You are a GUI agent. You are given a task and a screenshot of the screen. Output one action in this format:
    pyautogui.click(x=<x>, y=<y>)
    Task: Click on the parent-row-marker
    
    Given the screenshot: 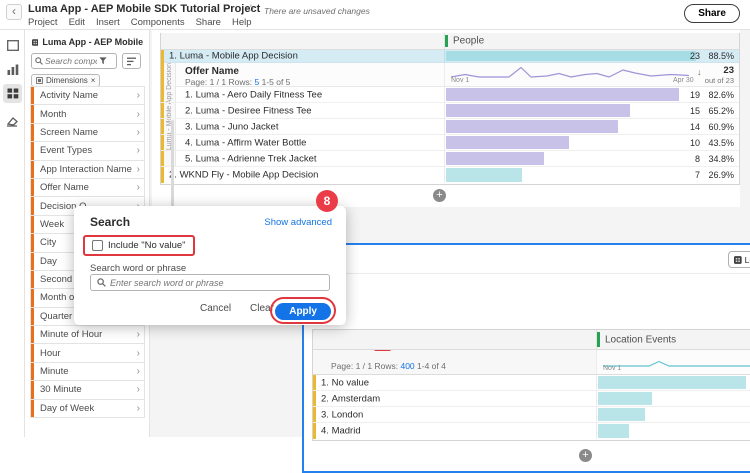 What is the action you would take?
    pyautogui.click(x=162, y=108)
    